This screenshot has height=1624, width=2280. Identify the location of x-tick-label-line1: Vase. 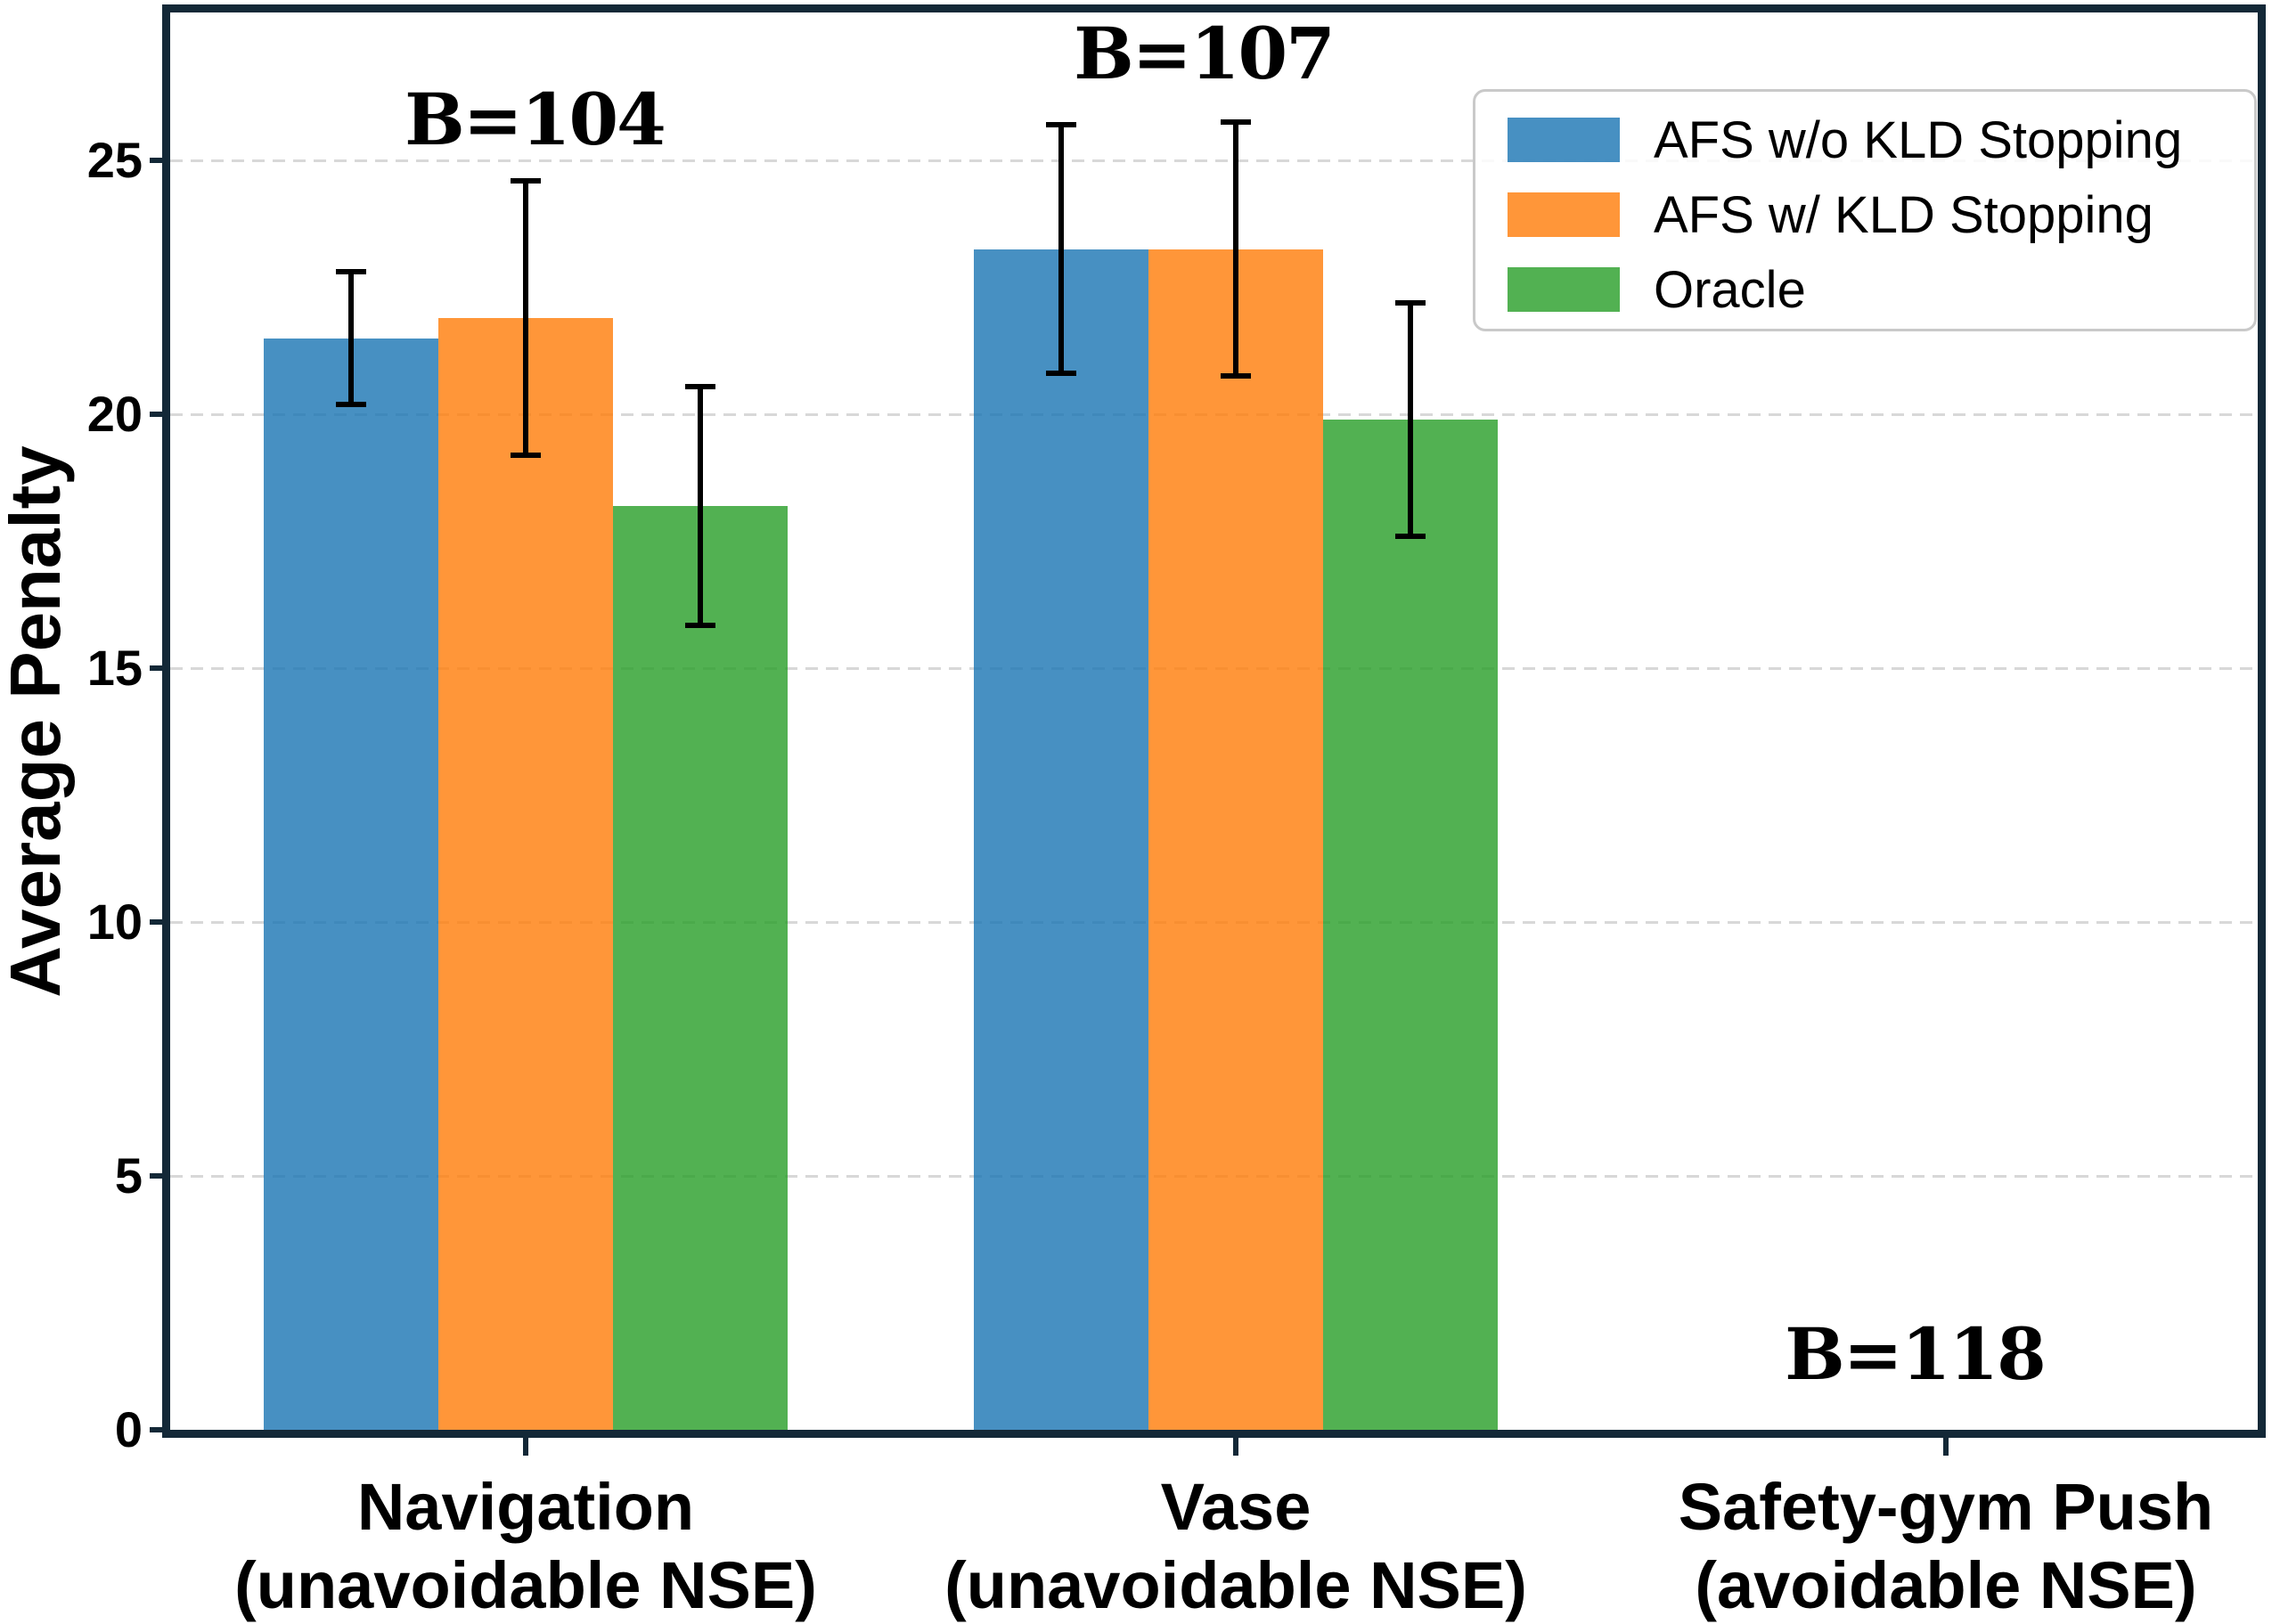
(1236, 1507).